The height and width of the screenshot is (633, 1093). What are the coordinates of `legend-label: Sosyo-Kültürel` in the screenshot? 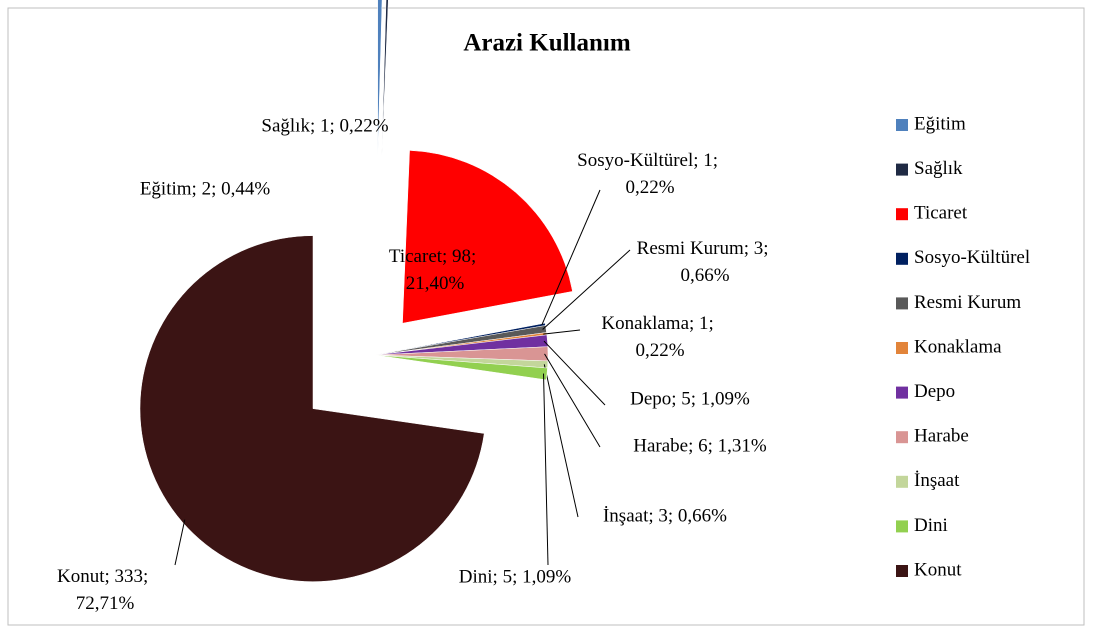 It's located at (972, 257).